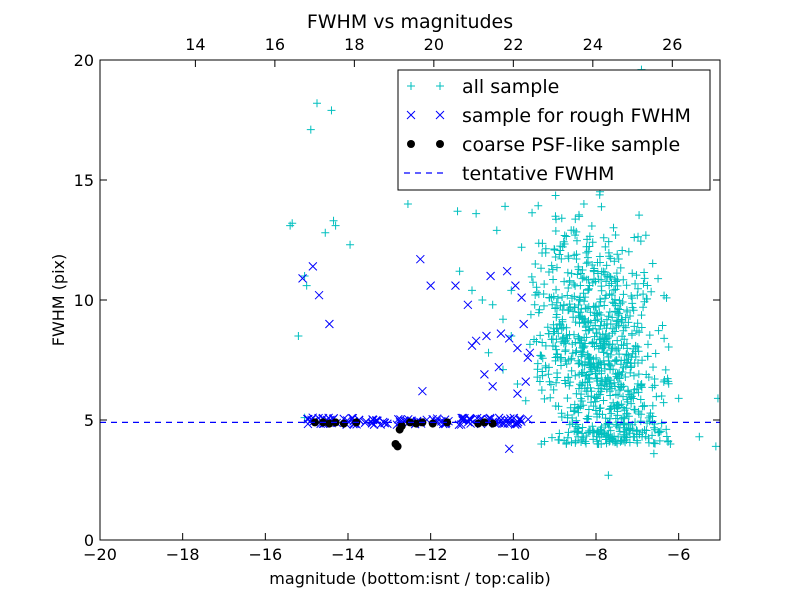 This screenshot has width=800, height=600. Describe the element at coordinates (431, 554) in the screenshot. I see `x-tick-label: −12` at that location.